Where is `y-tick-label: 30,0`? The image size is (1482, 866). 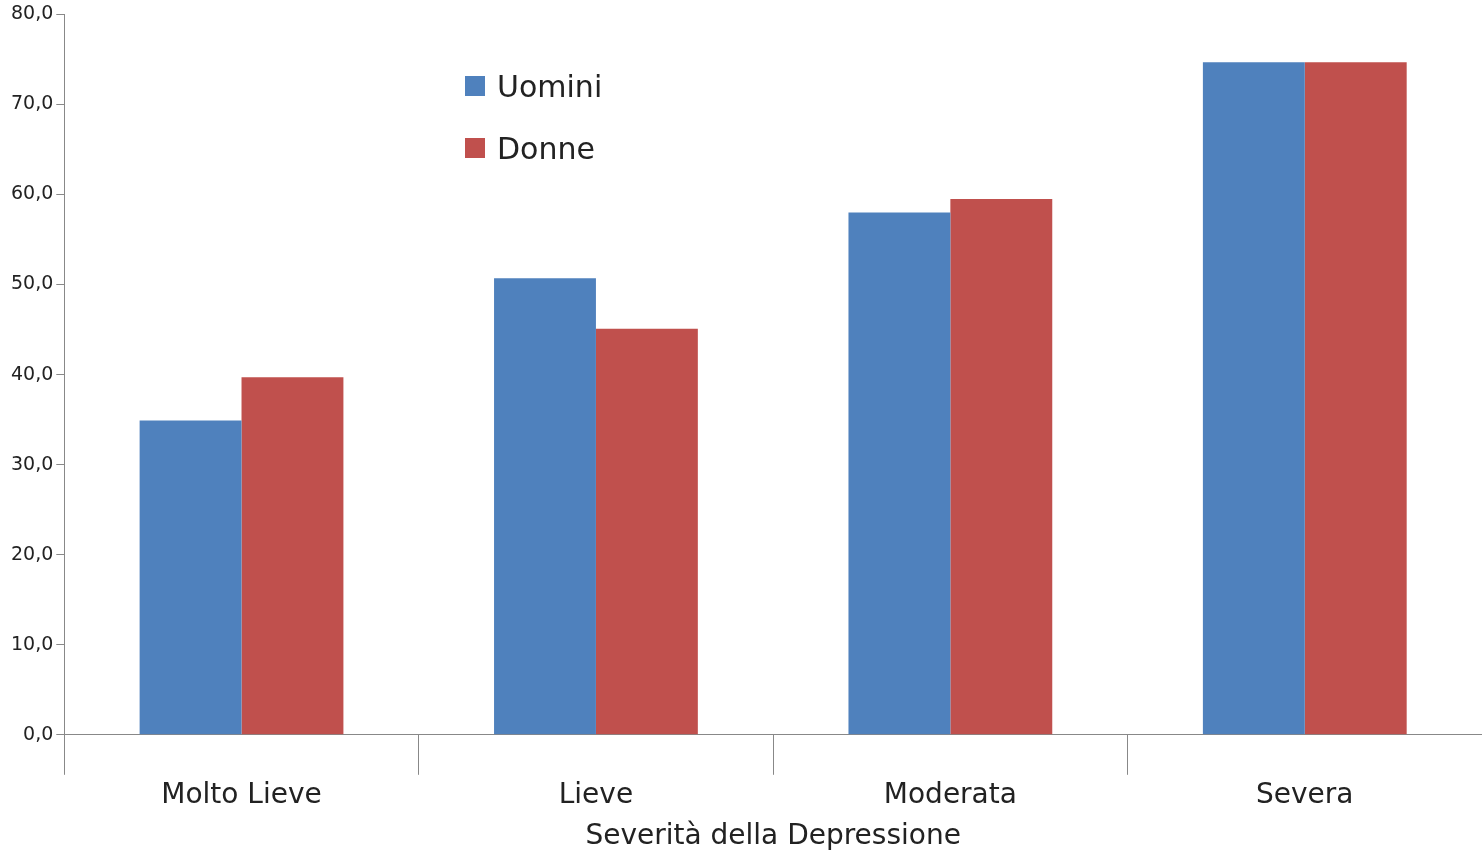 y-tick-label: 30,0 is located at coordinates (32, 462).